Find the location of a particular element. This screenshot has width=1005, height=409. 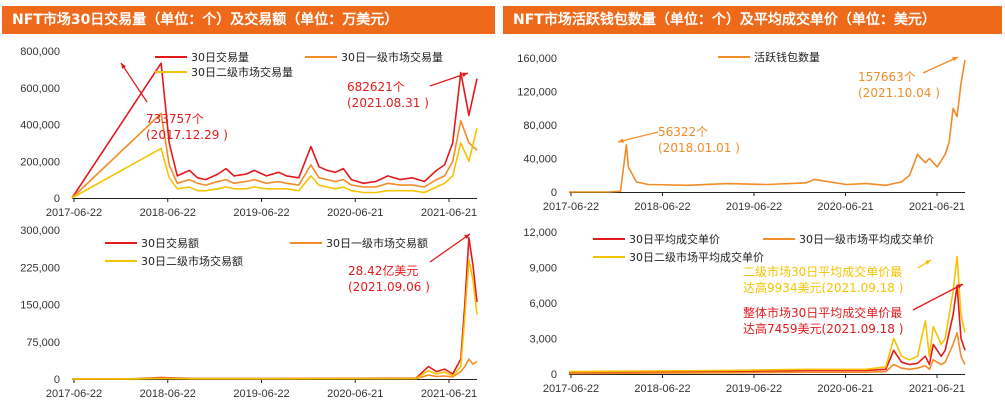

volume-legend-label-0: 30日交易量 is located at coordinates (220, 57).